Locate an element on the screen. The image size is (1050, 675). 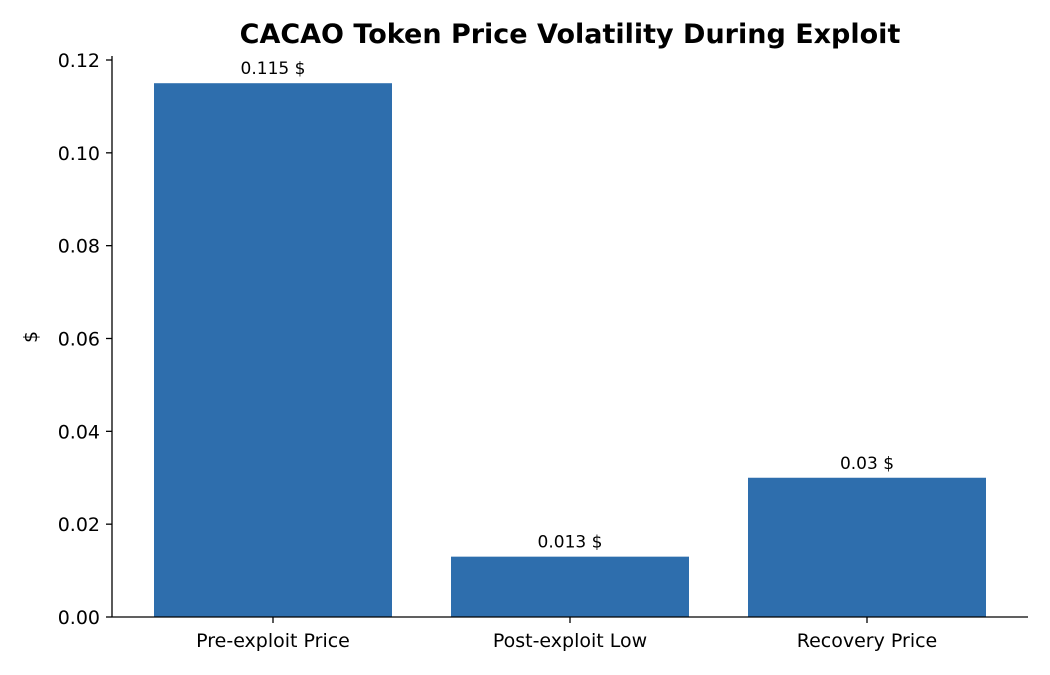
y-tick-label: 0.06 is located at coordinates (79, 340).